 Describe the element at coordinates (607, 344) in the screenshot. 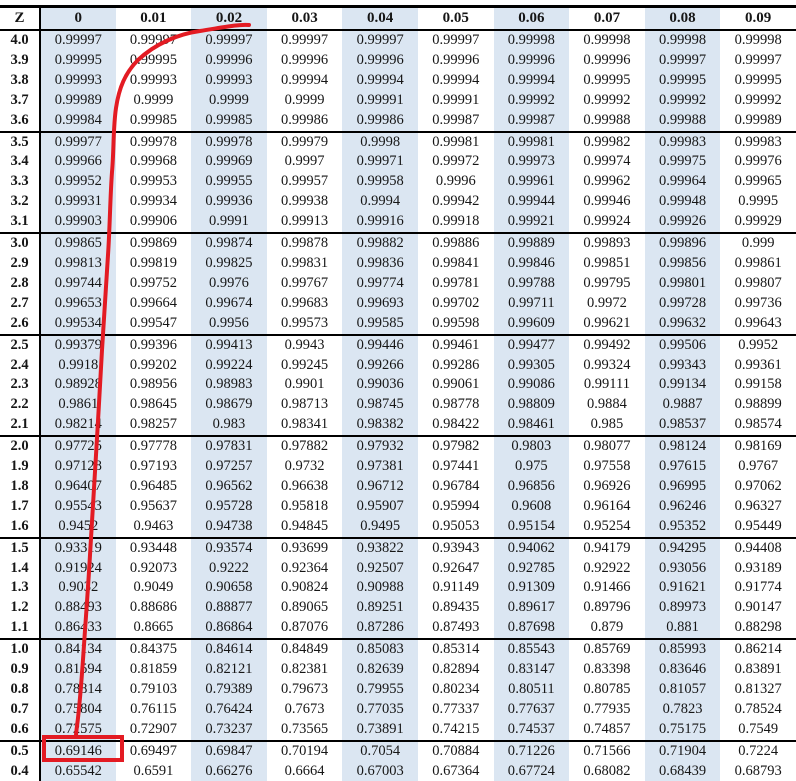

I see `table-cell: 0.99492` at that location.